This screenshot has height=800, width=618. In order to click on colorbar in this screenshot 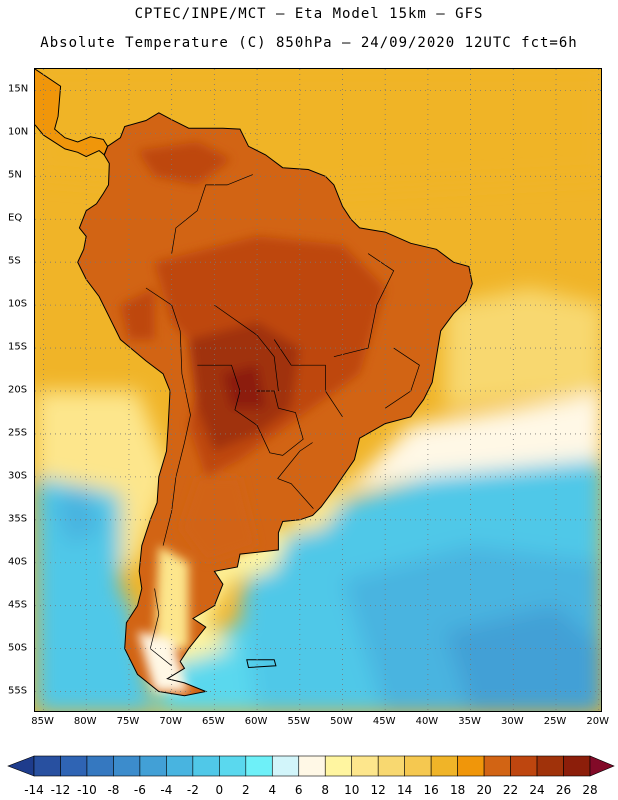, I will do `click(311, 766)`.